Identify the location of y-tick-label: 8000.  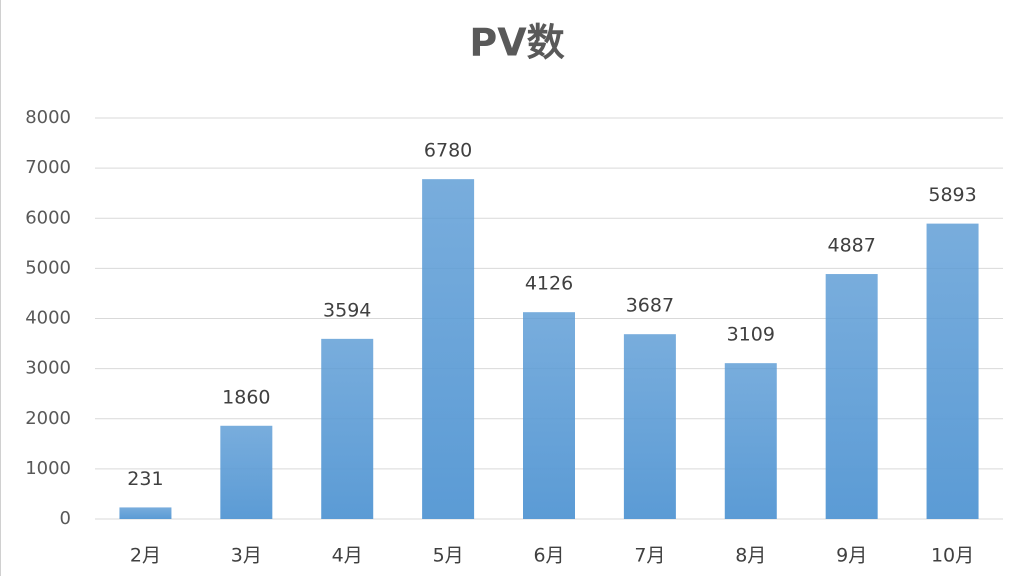
(48, 117).